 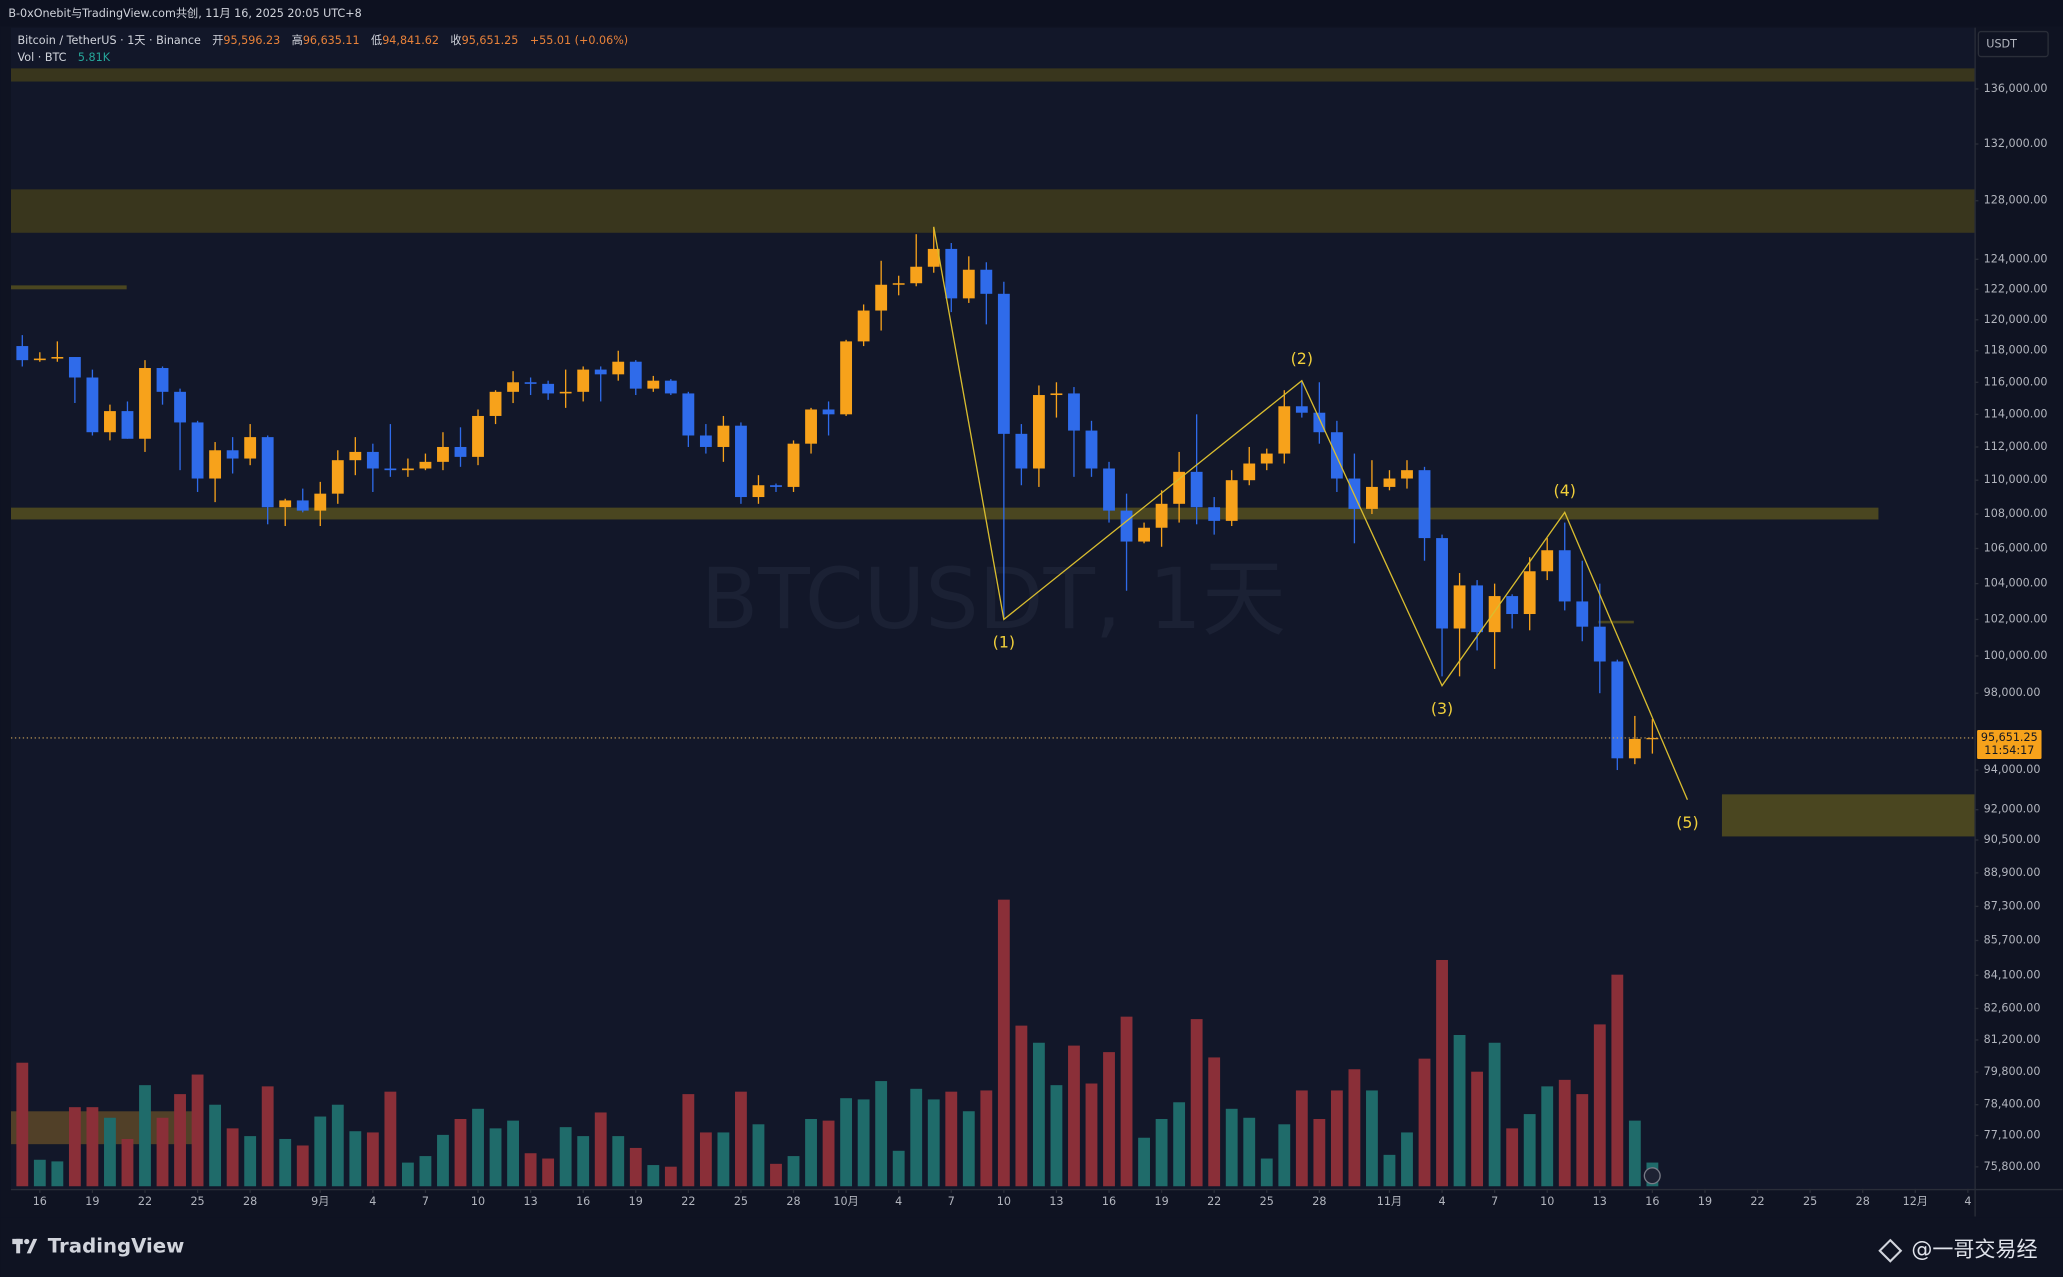 I want to click on x-tick-label: 22, so click(x=1214, y=1201).